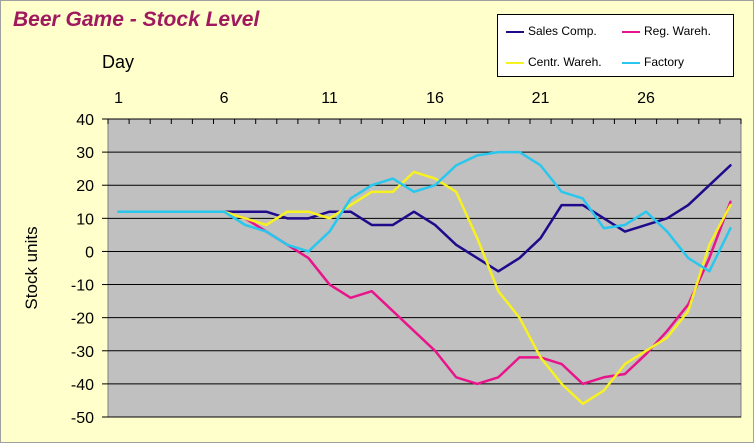 The image size is (754, 443). What do you see at coordinates (85, 120) in the screenshot?
I see `y-tick-label: 40` at bounding box center [85, 120].